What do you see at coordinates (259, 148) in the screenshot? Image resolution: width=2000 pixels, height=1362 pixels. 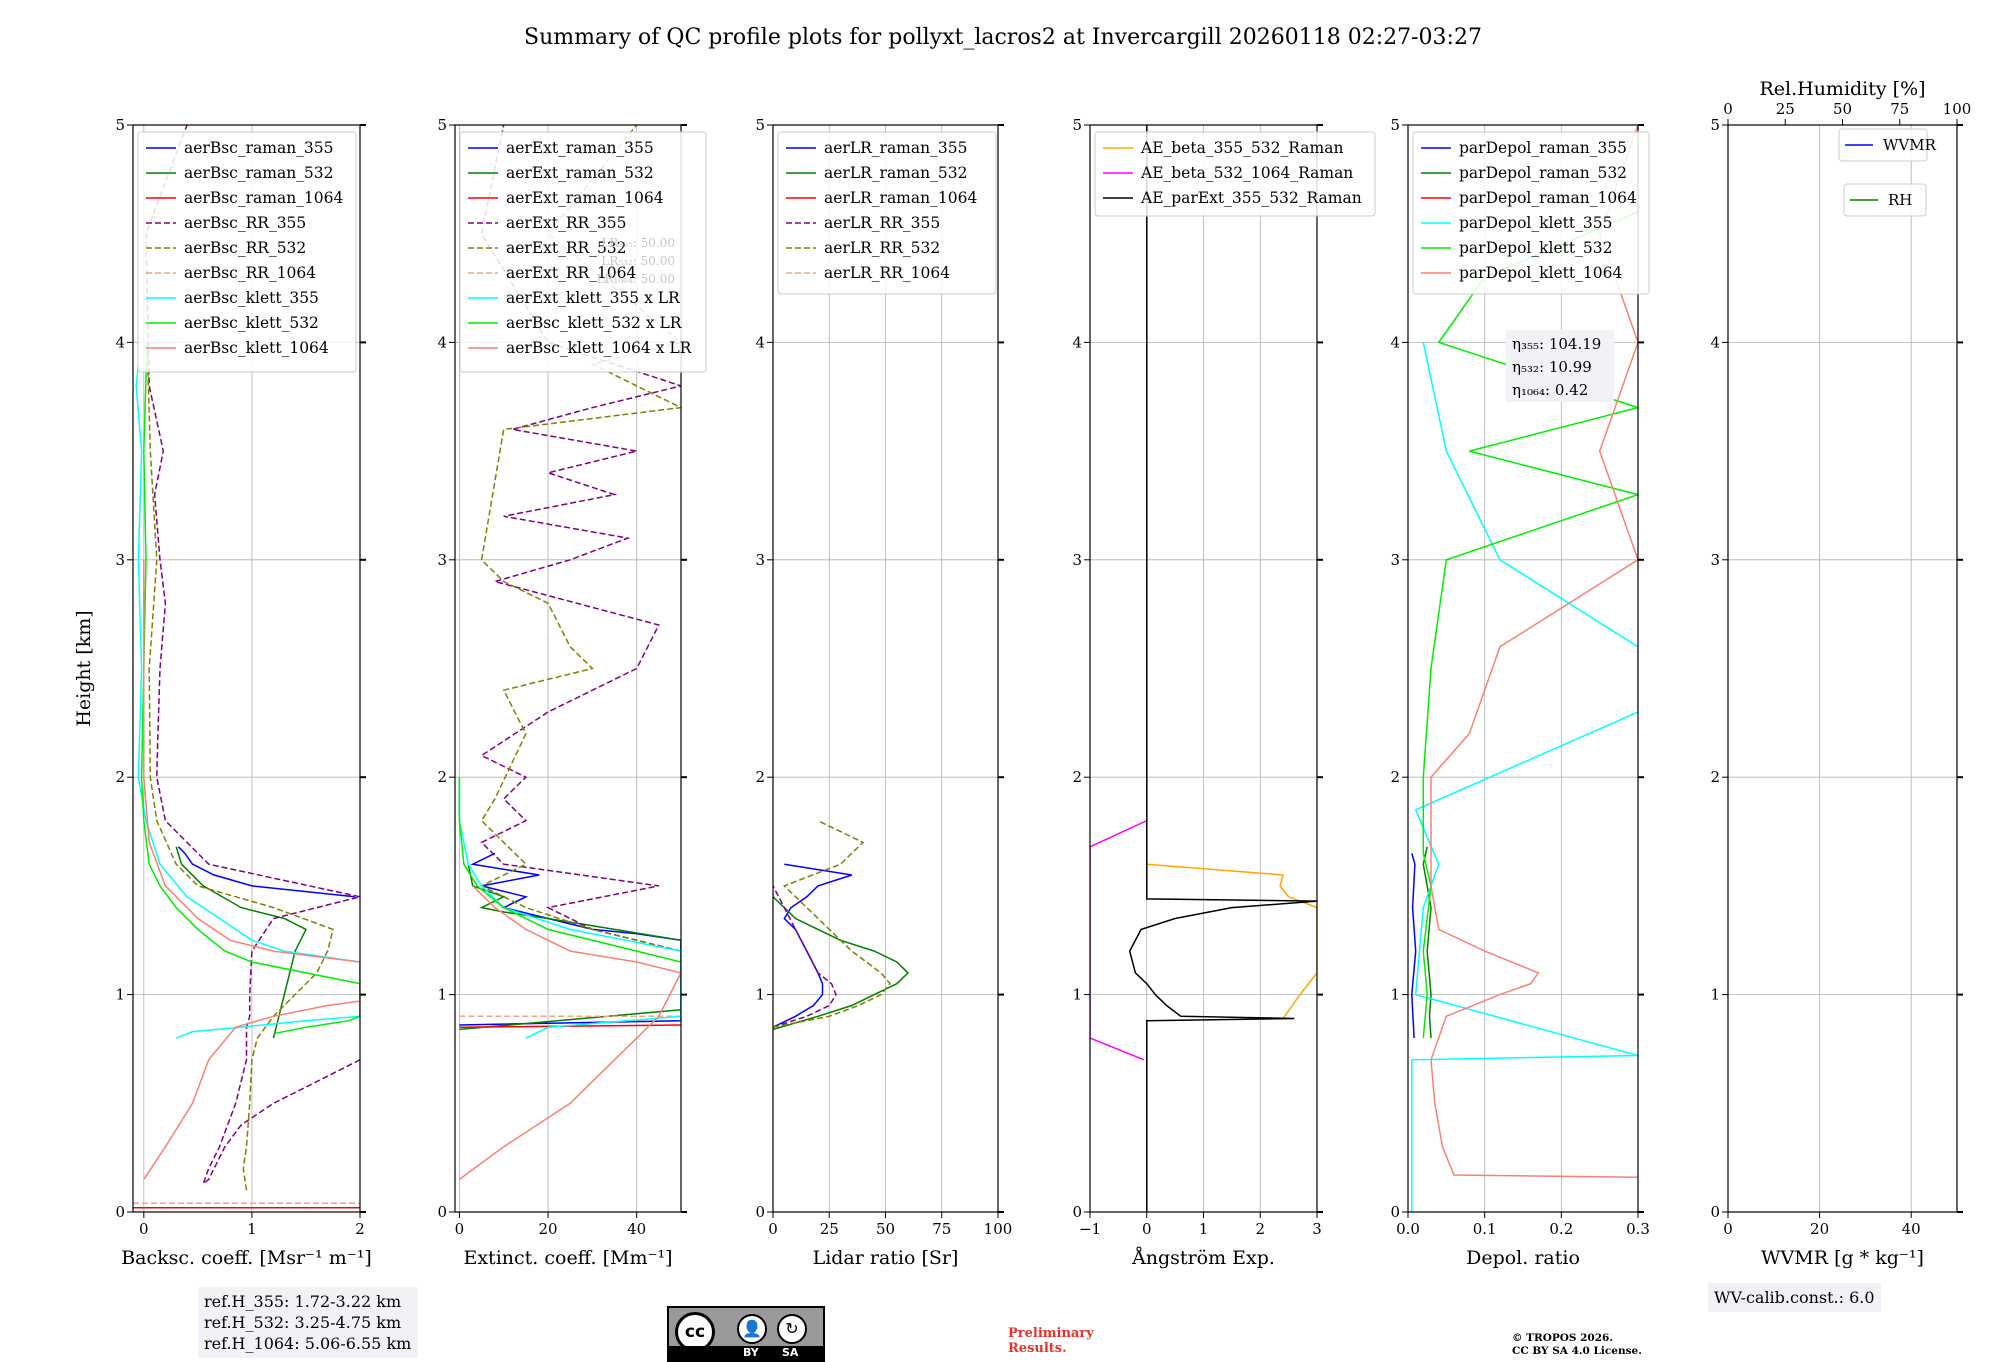 I see `legend-entry: aerBsc_raman_355` at bounding box center [259, 148].